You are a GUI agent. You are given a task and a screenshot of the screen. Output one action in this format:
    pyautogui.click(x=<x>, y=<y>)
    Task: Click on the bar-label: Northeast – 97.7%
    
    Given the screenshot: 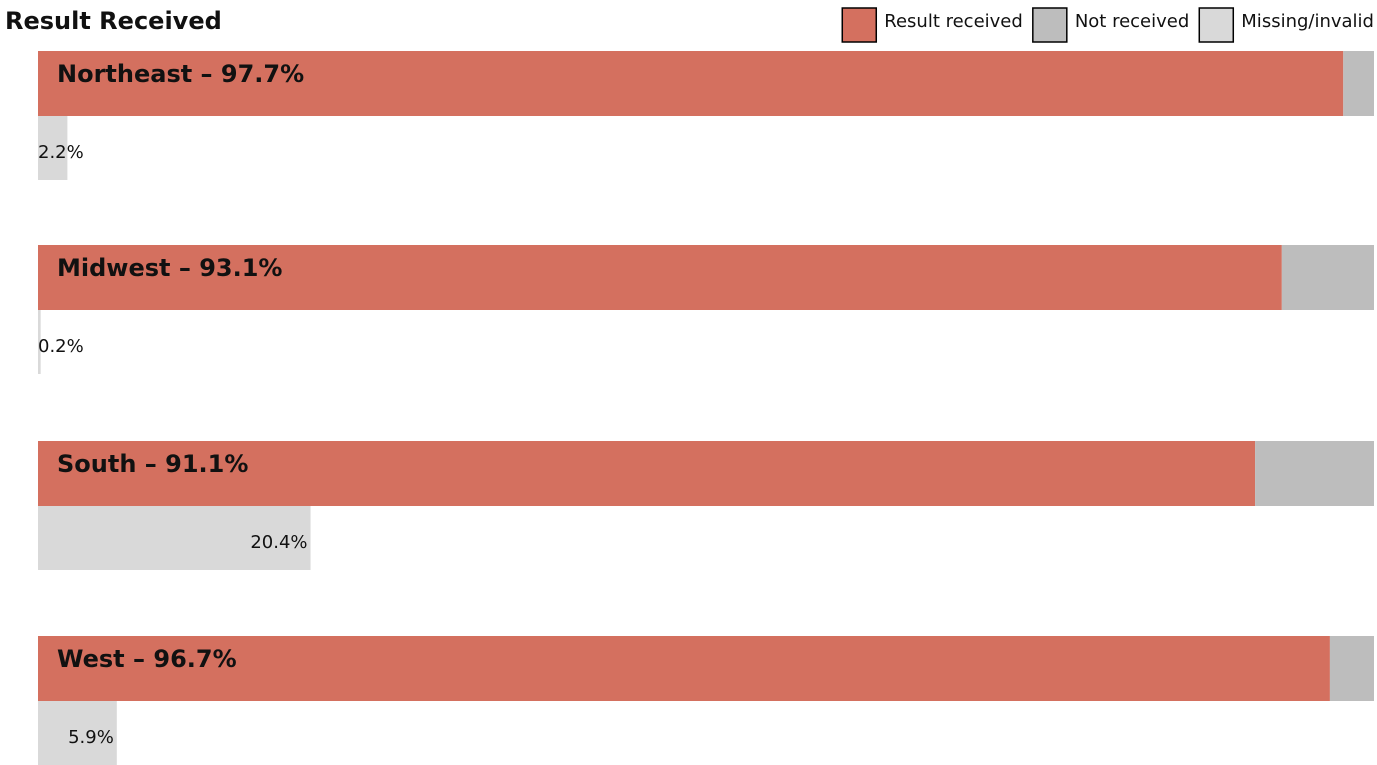 What is the action you would take?
    pyautogui.click(x=180, y=74)
    